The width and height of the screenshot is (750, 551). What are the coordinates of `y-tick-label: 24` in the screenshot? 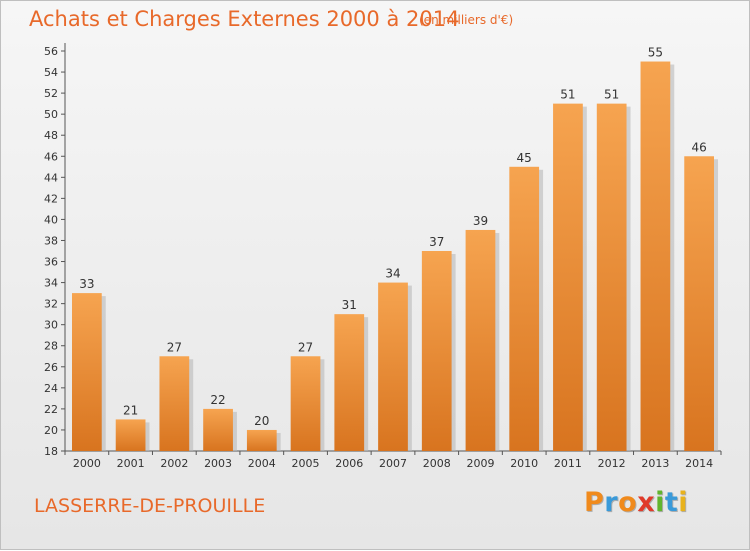 It's located at (51, 388).